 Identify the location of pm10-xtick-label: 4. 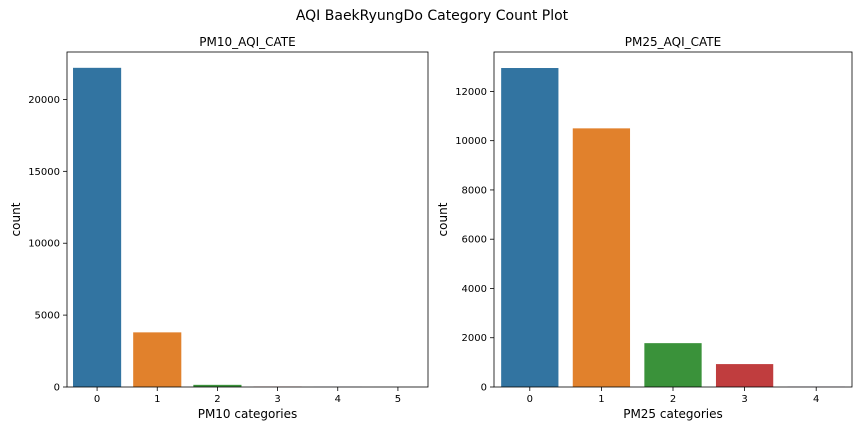
(338, 399).